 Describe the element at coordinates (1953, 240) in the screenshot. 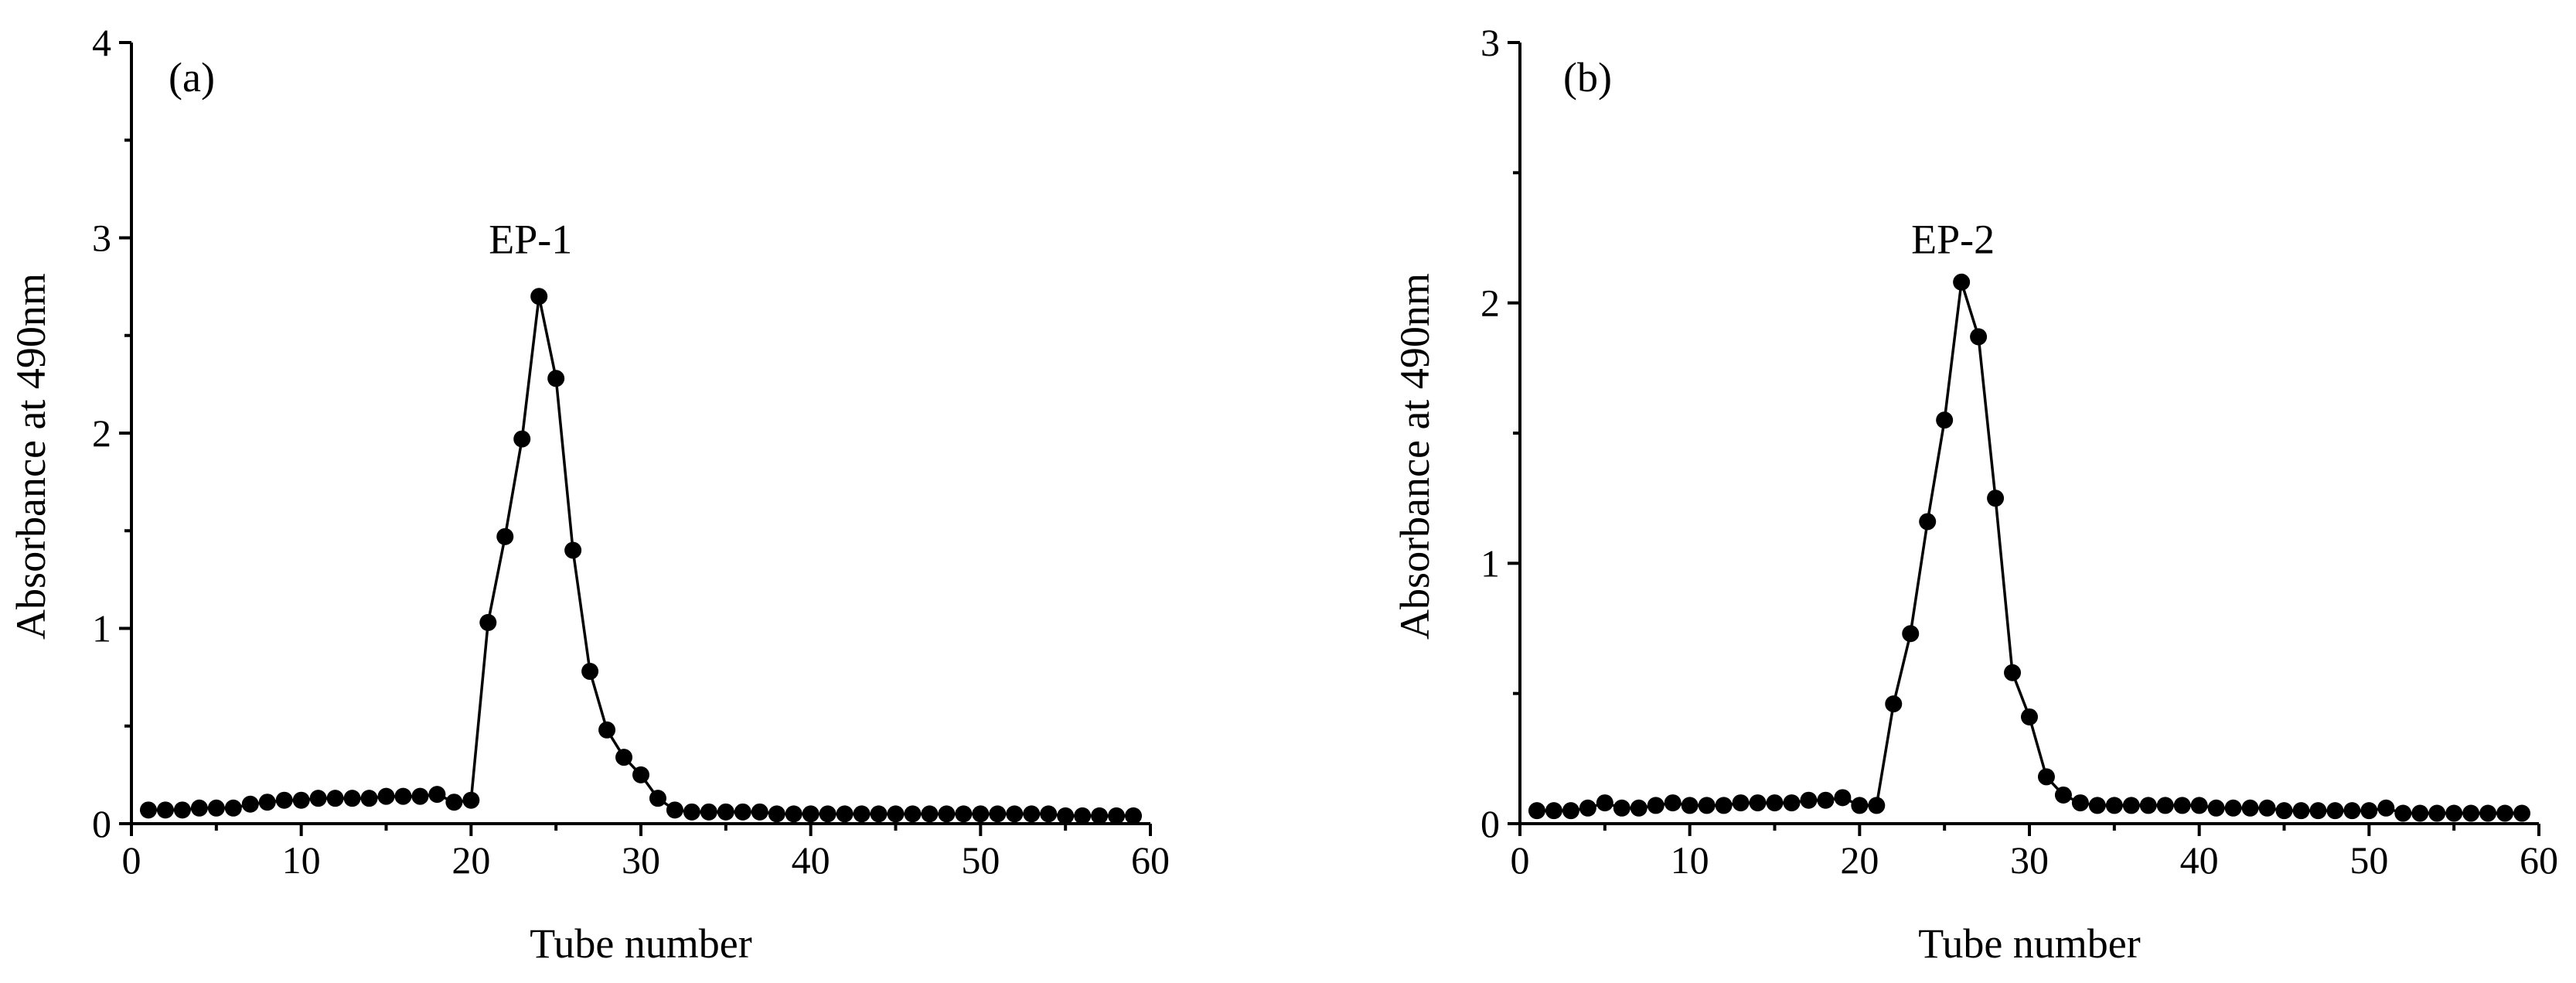

I see `peak-annotation: EP-2` at that location.